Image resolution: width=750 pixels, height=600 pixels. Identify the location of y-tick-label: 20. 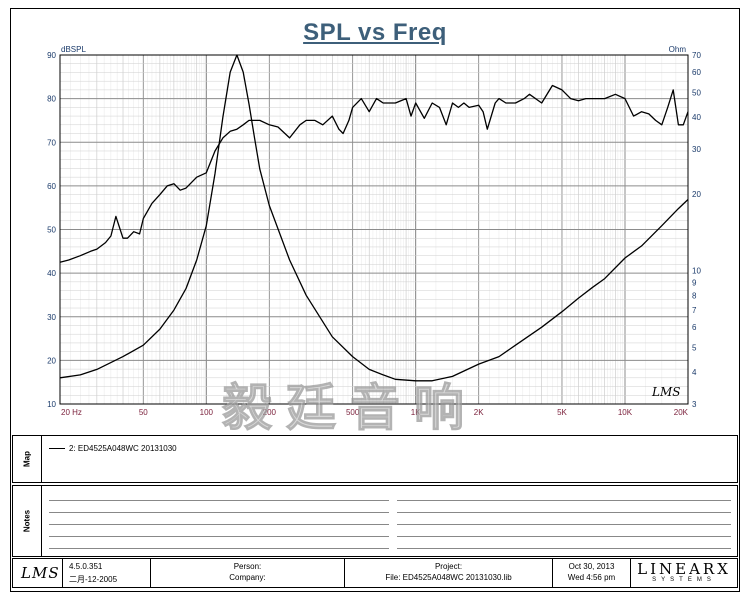
(51, 360).